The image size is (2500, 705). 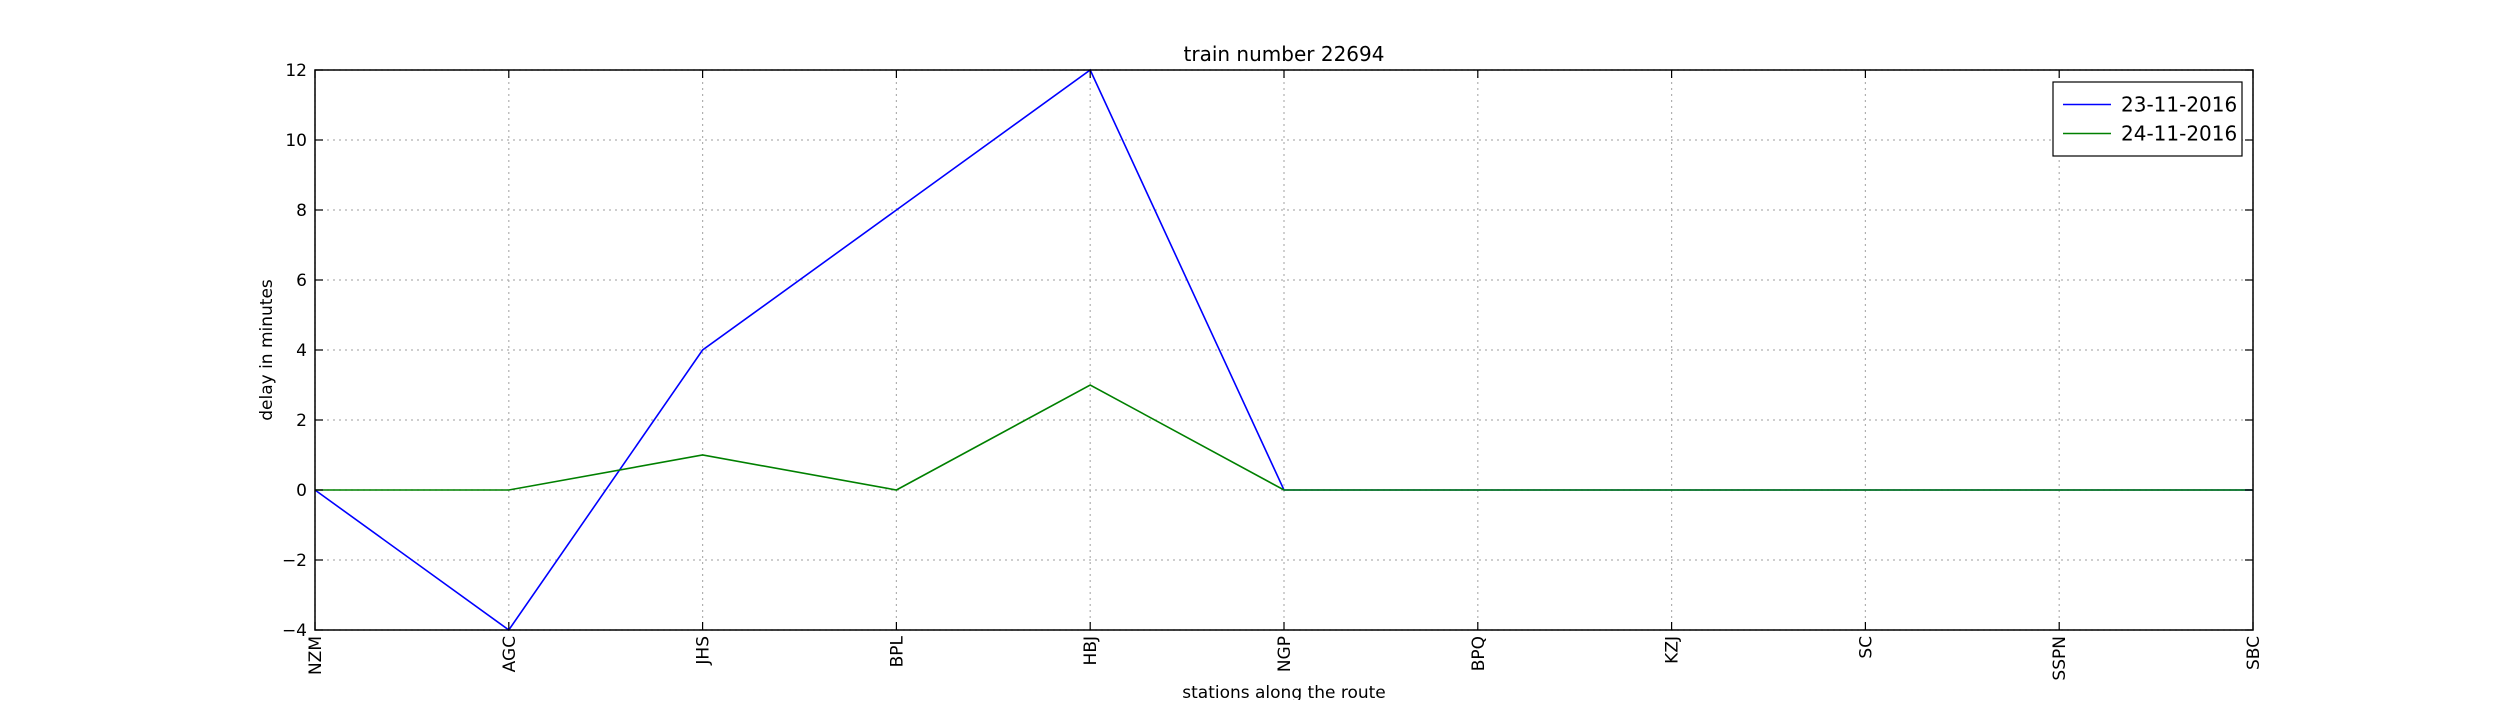 I want to click on series-line, so click(x=1284, y=437).